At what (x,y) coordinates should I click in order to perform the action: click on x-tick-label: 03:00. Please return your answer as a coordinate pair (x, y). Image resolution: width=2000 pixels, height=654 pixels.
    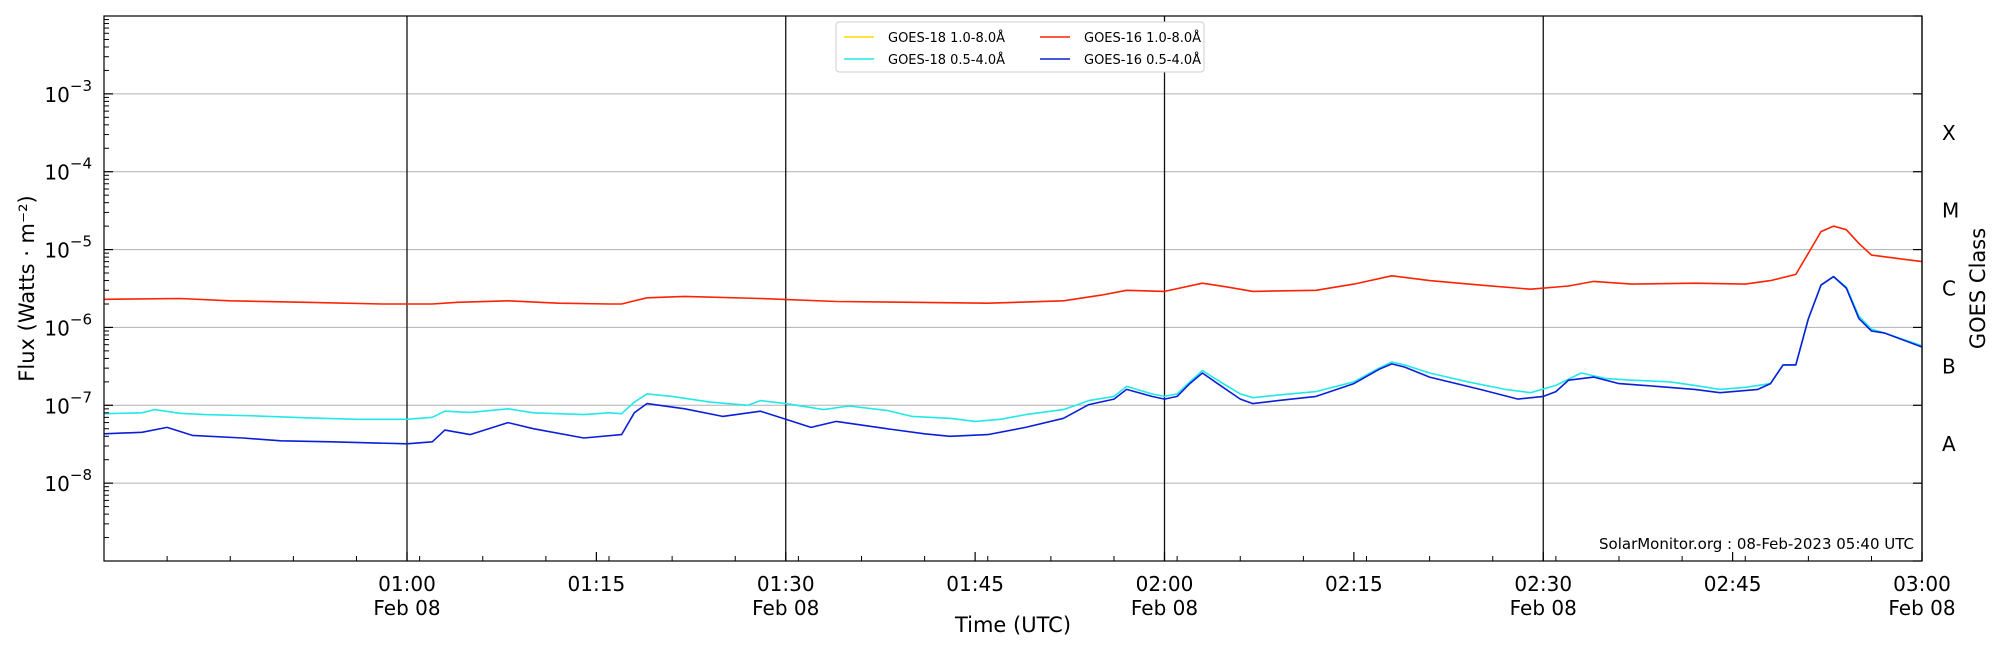
    Looking at the image, I should click on (1922, 584).